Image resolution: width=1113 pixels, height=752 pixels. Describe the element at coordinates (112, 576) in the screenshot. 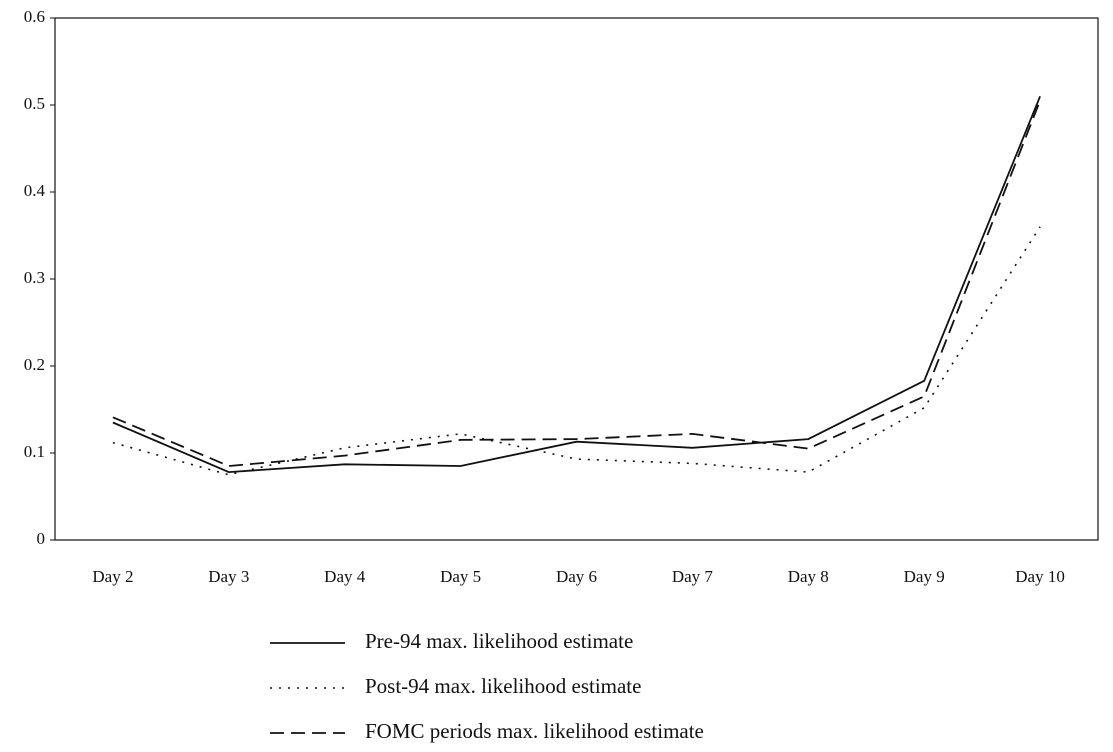

I see `x-tick-label: Day 2` at that location.